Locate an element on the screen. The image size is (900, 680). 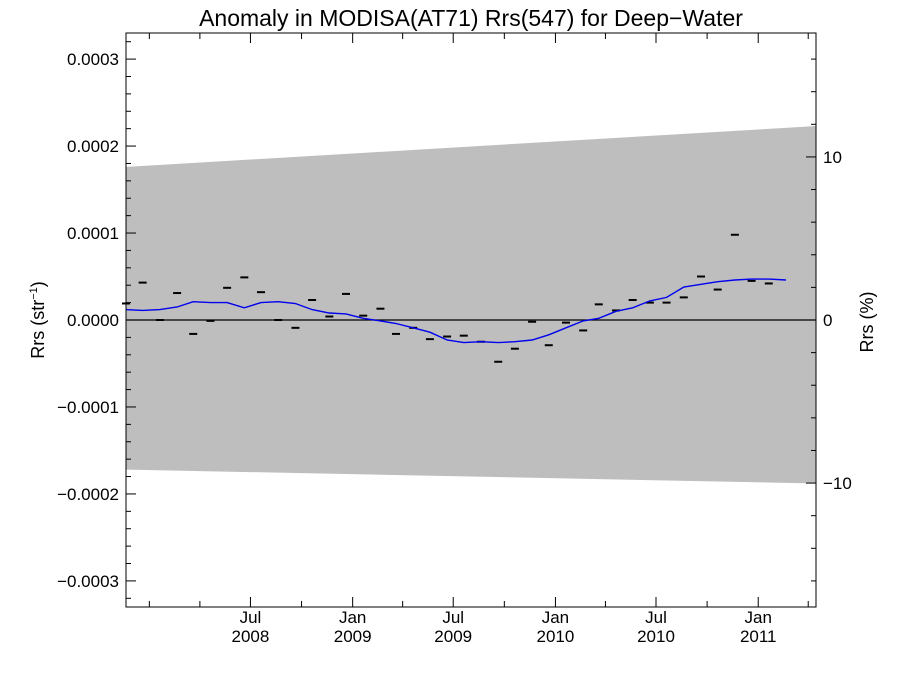
y-left-tick-label: −0.0001 is located at coordinates (88, 407).